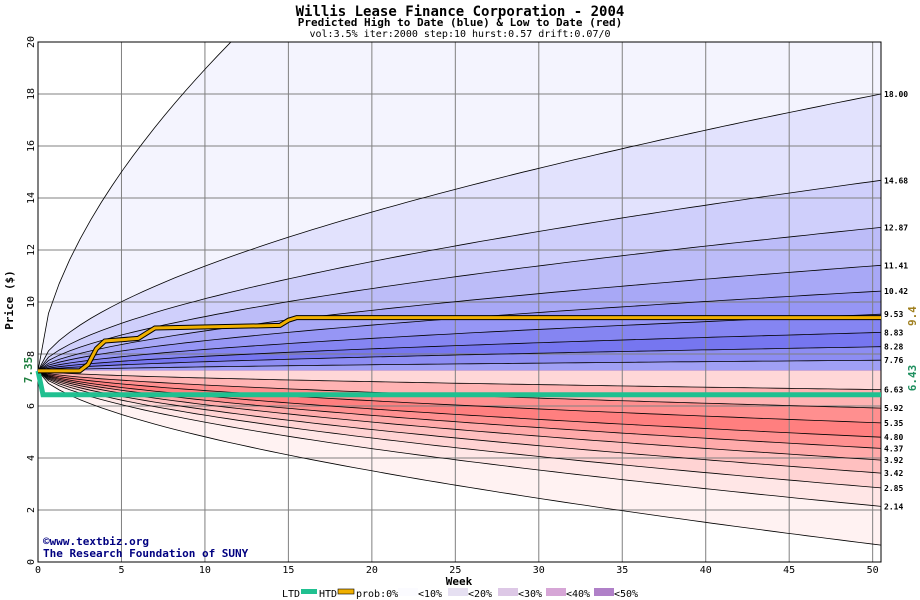 This screenshot has height=600, width=920. I want to click on quantile-value-label: 5.92, so click(893, 408).